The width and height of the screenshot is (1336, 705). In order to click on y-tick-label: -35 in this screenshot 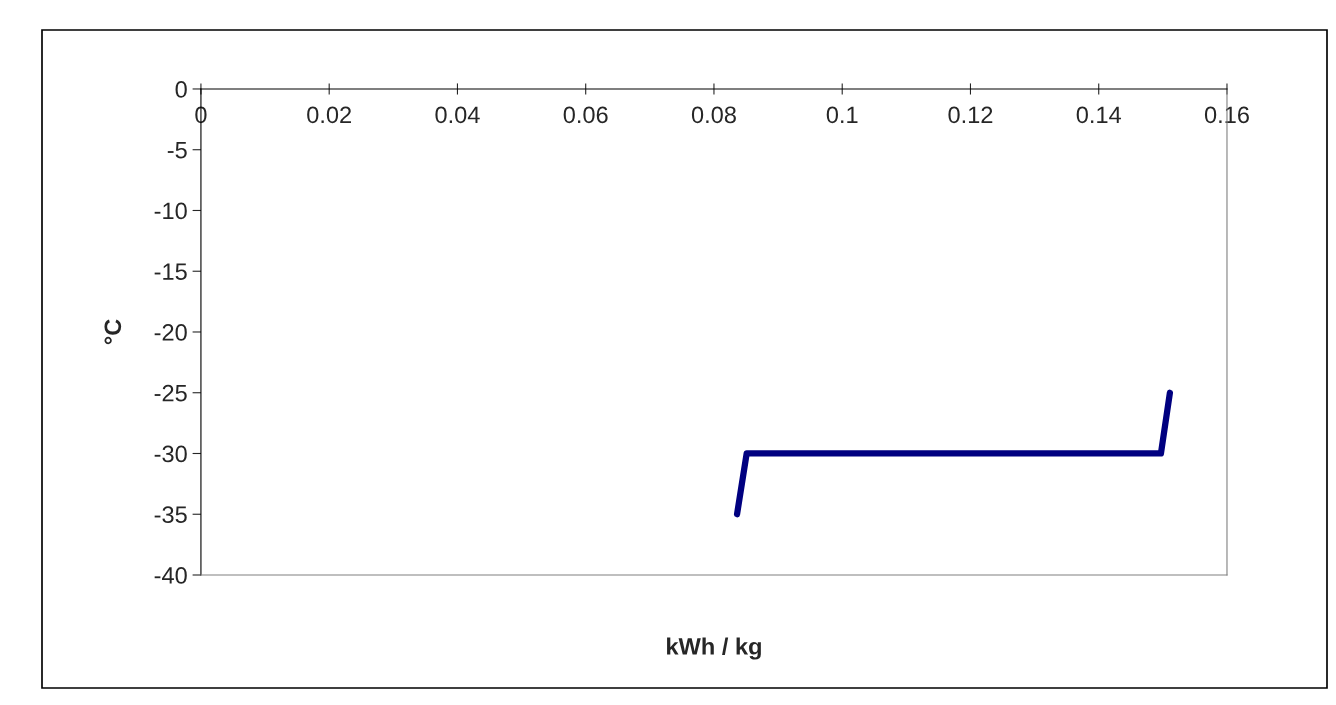, I will do `click(170, 515)`.